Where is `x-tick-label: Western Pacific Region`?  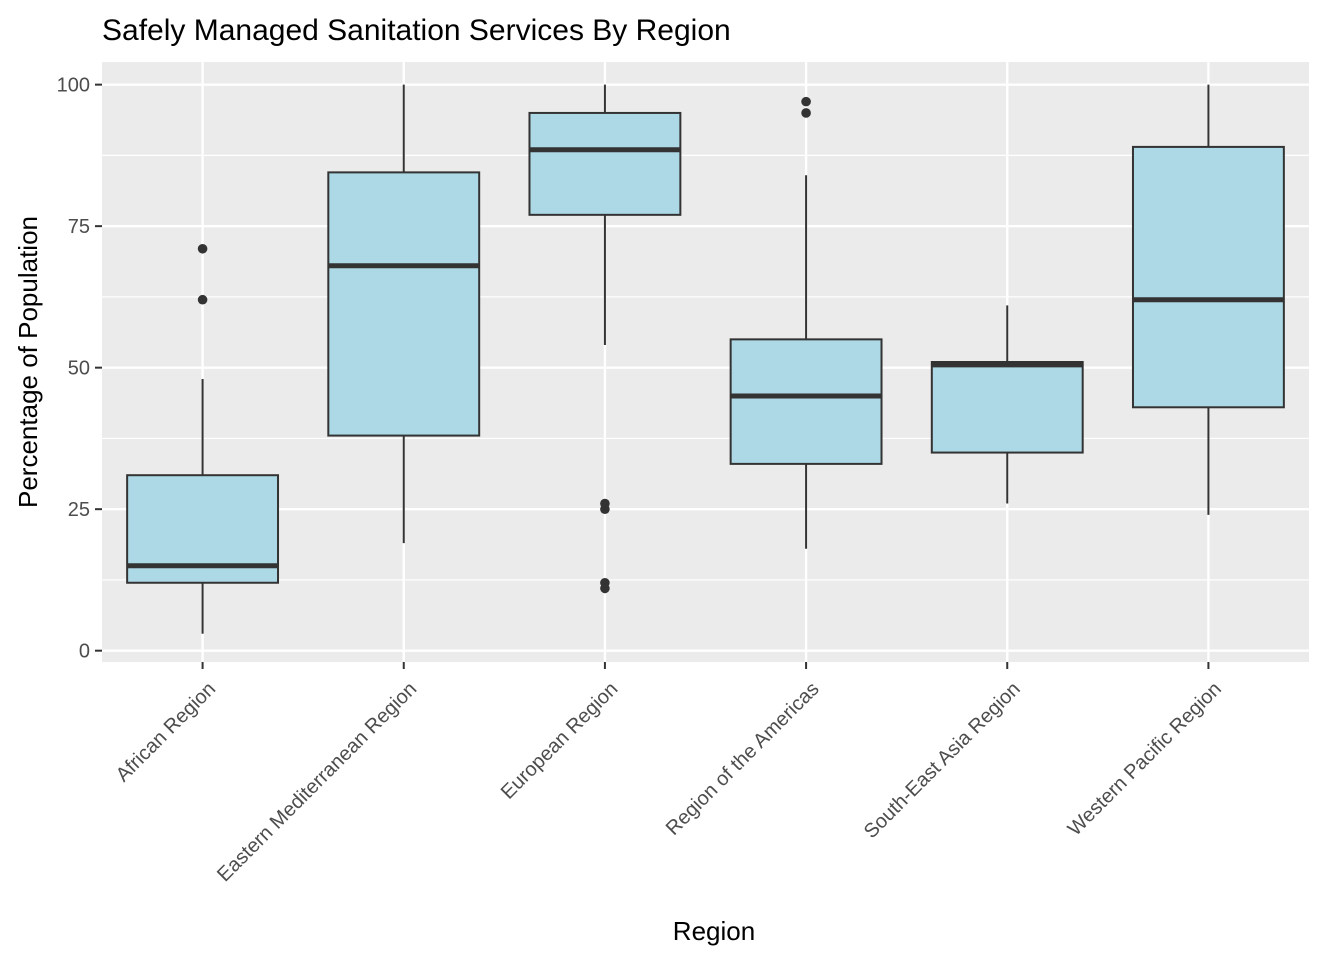 x-tick-label: Western Pacific Region is located at coordinates (1145, 759).